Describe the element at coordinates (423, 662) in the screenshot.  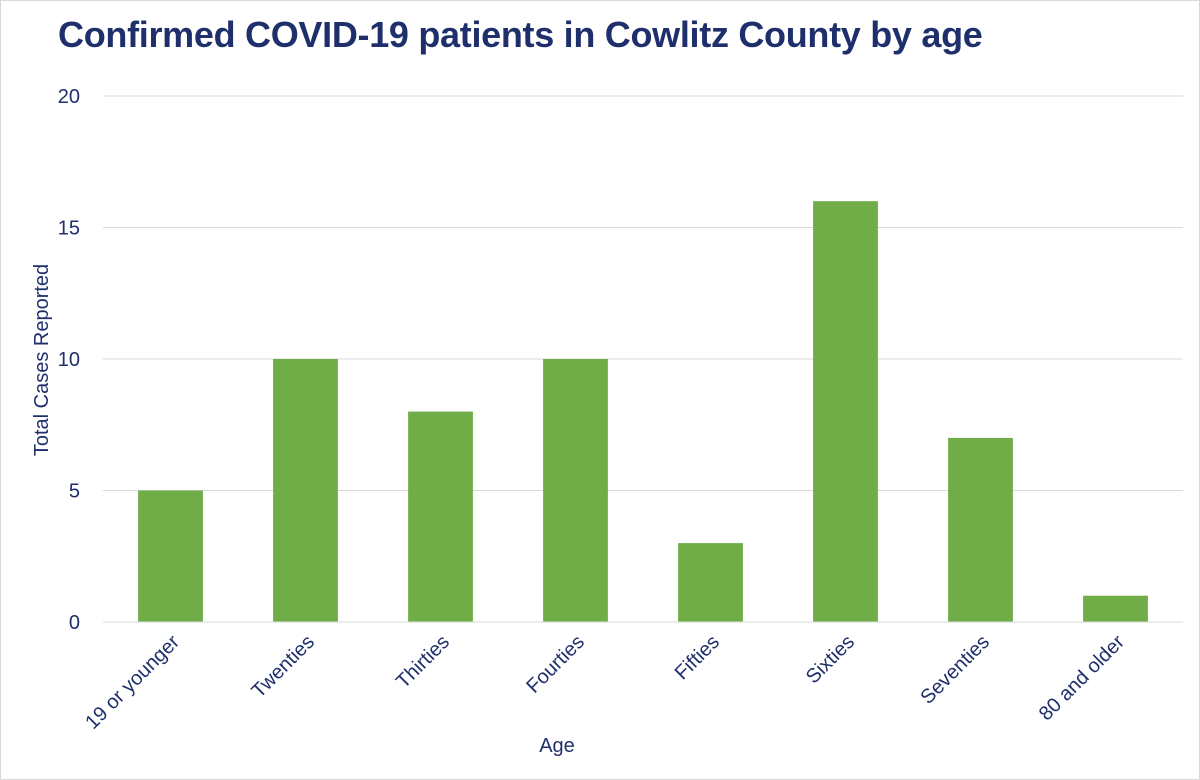
I see `x-tick-label: Thirties` at that location.